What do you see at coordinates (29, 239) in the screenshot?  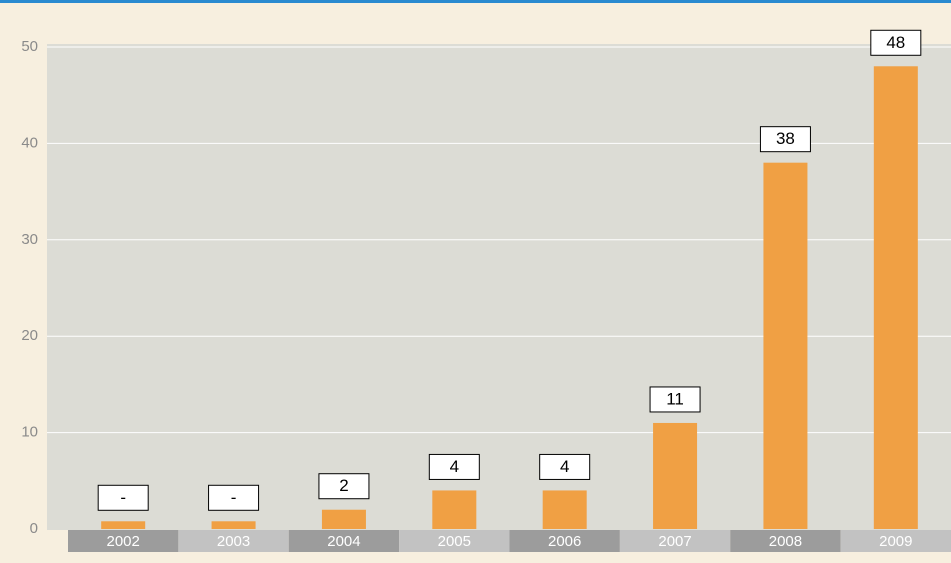 I see `y-tick-label: 30` at bounding box center [29, 239].